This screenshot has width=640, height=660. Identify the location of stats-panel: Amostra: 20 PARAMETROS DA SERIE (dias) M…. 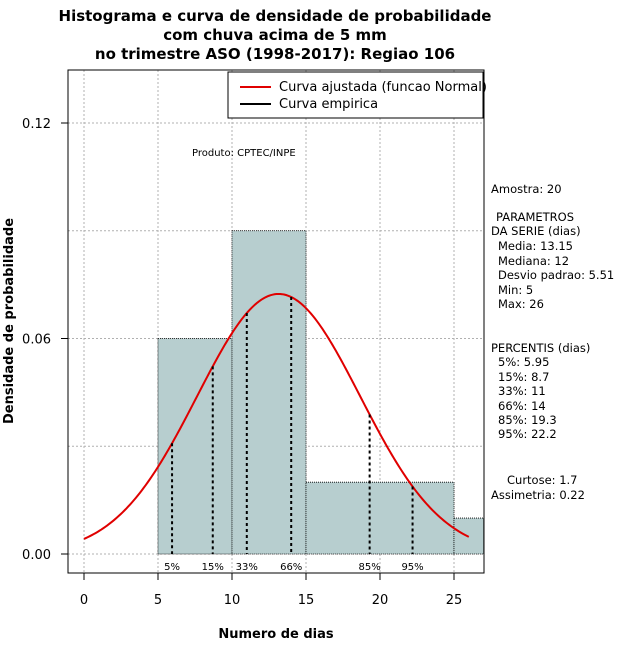
(552, 342).